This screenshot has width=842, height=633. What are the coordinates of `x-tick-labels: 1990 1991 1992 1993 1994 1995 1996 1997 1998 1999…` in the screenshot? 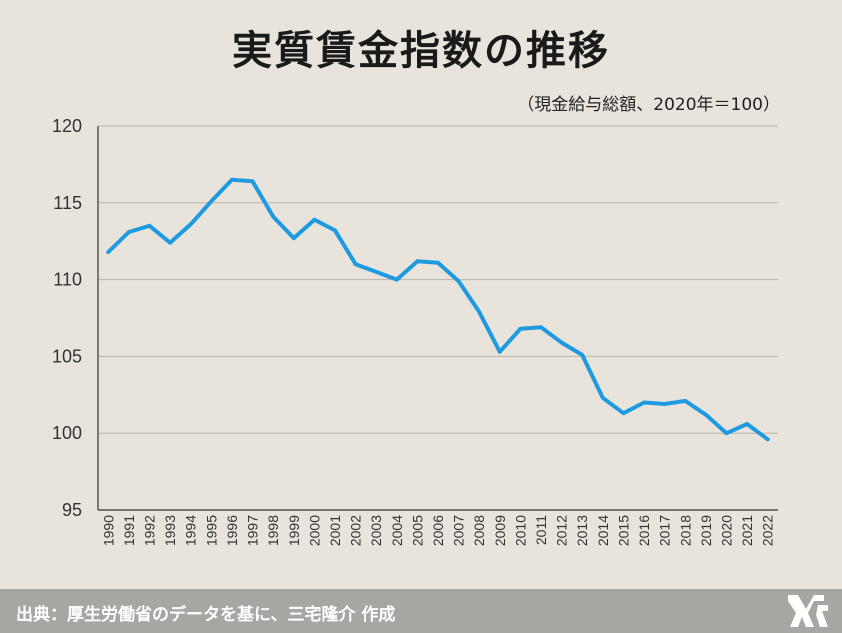 It's located at (437, 530).